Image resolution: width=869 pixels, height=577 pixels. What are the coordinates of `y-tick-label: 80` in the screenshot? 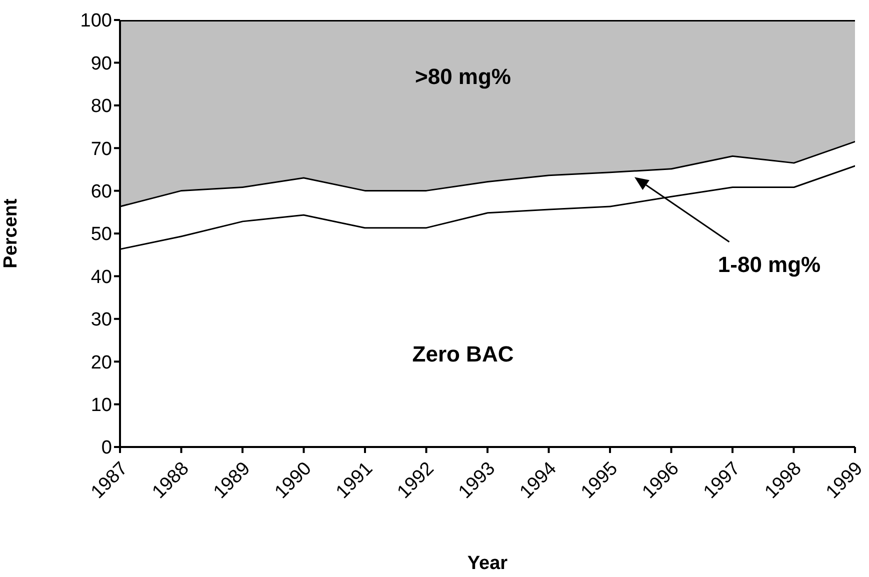 It's located at (101, 107).